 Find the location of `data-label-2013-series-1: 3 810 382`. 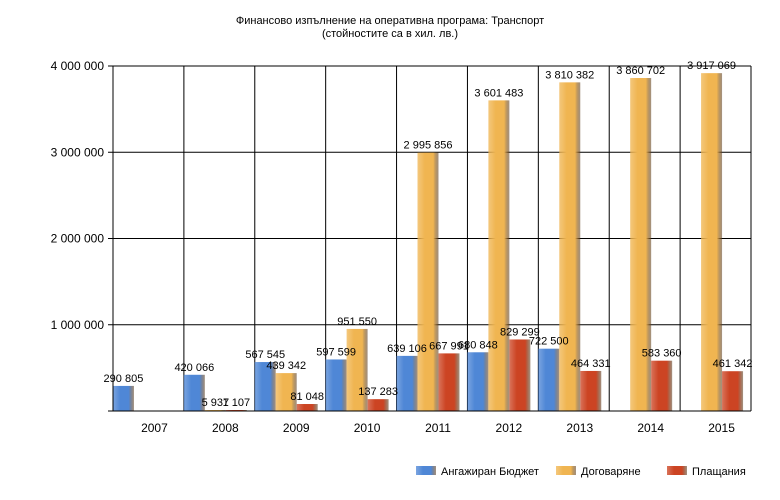

data-label-2013-series-1: 3 810 382 is located at coordinates (569, 75).